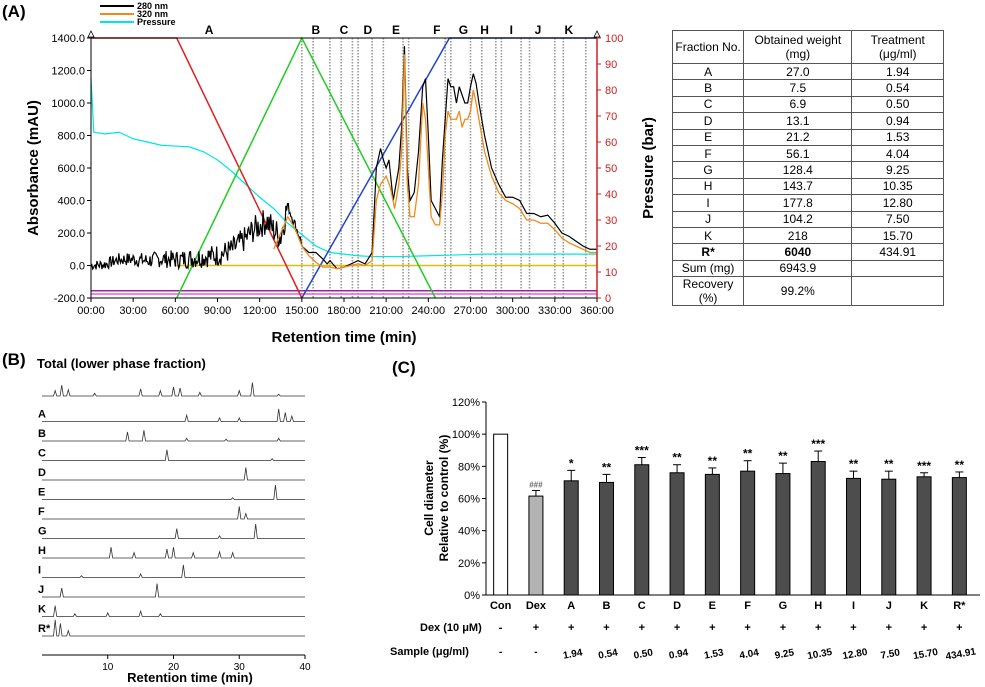 The width and height of the screenshot is (985, 687). I want to click on y-tick-label: 120%, so click(466, 403).